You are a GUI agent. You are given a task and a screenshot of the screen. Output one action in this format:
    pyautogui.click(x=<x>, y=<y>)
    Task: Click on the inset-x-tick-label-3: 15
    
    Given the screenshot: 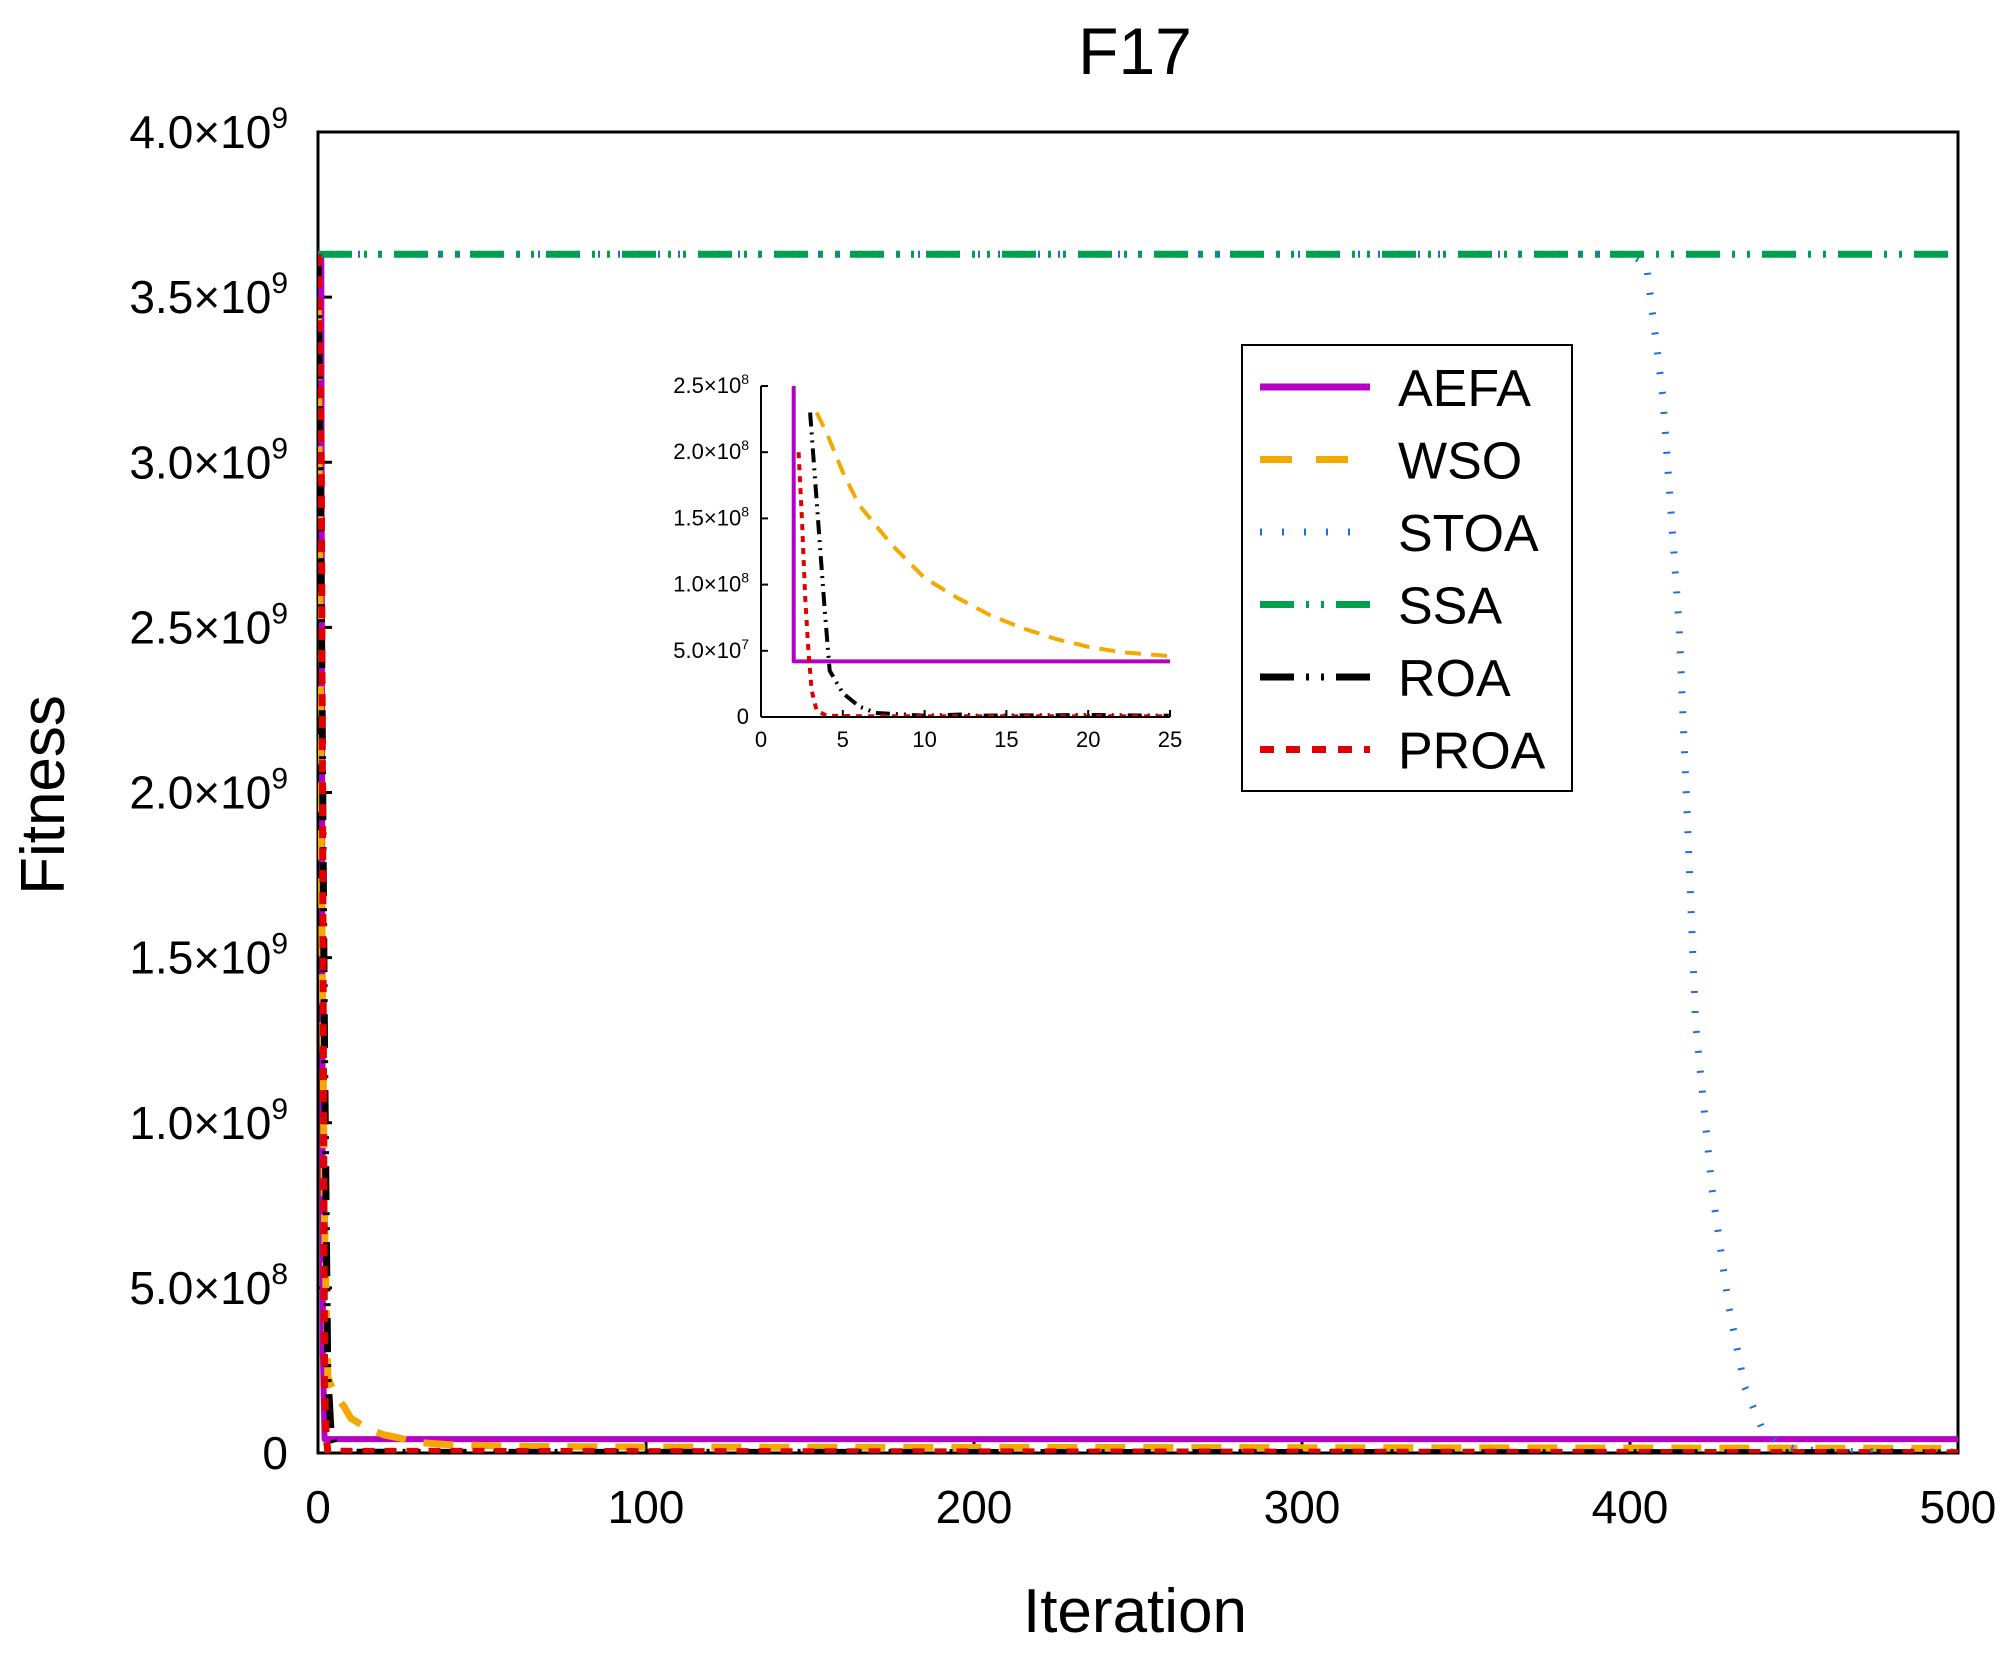 What is the action you would take?
    pyautogui.click(x=1006, y=739)
    